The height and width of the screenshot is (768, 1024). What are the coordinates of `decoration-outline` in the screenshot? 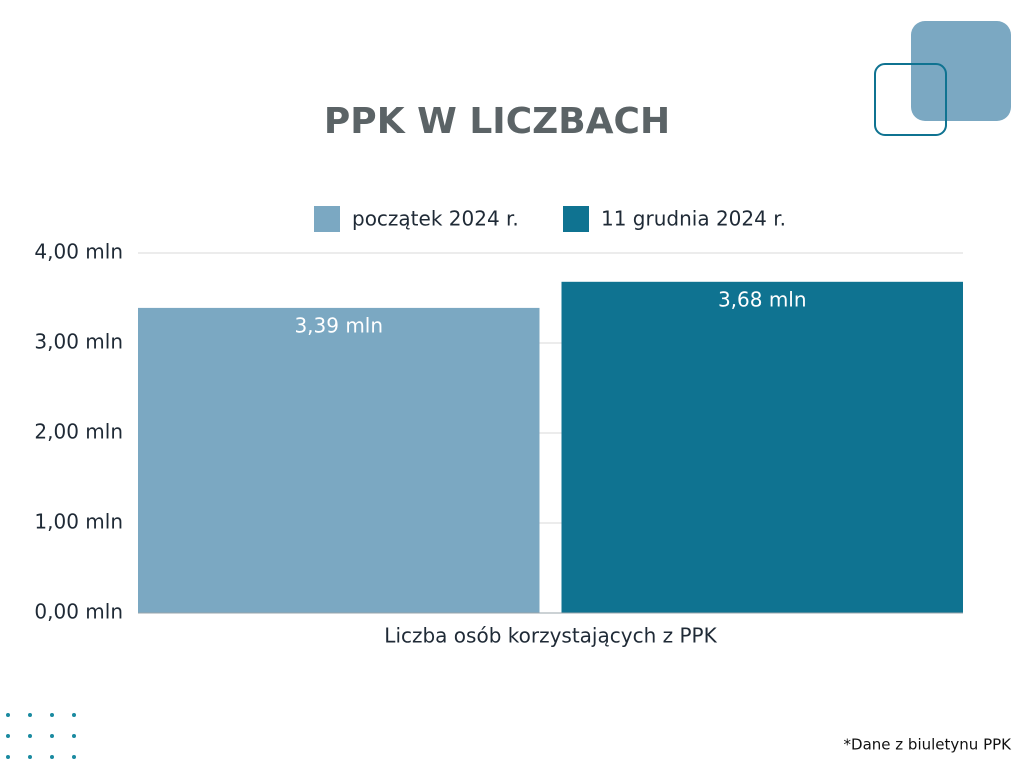 It's located at (910, 99).